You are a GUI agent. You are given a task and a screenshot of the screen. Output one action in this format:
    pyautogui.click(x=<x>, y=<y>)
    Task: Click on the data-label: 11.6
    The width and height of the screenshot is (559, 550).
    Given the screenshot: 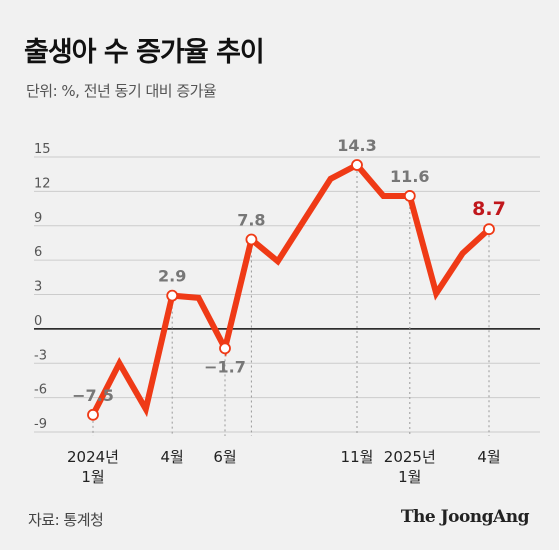 What is the action you would take?
    pyautogui.click(x=409, y=176)
    